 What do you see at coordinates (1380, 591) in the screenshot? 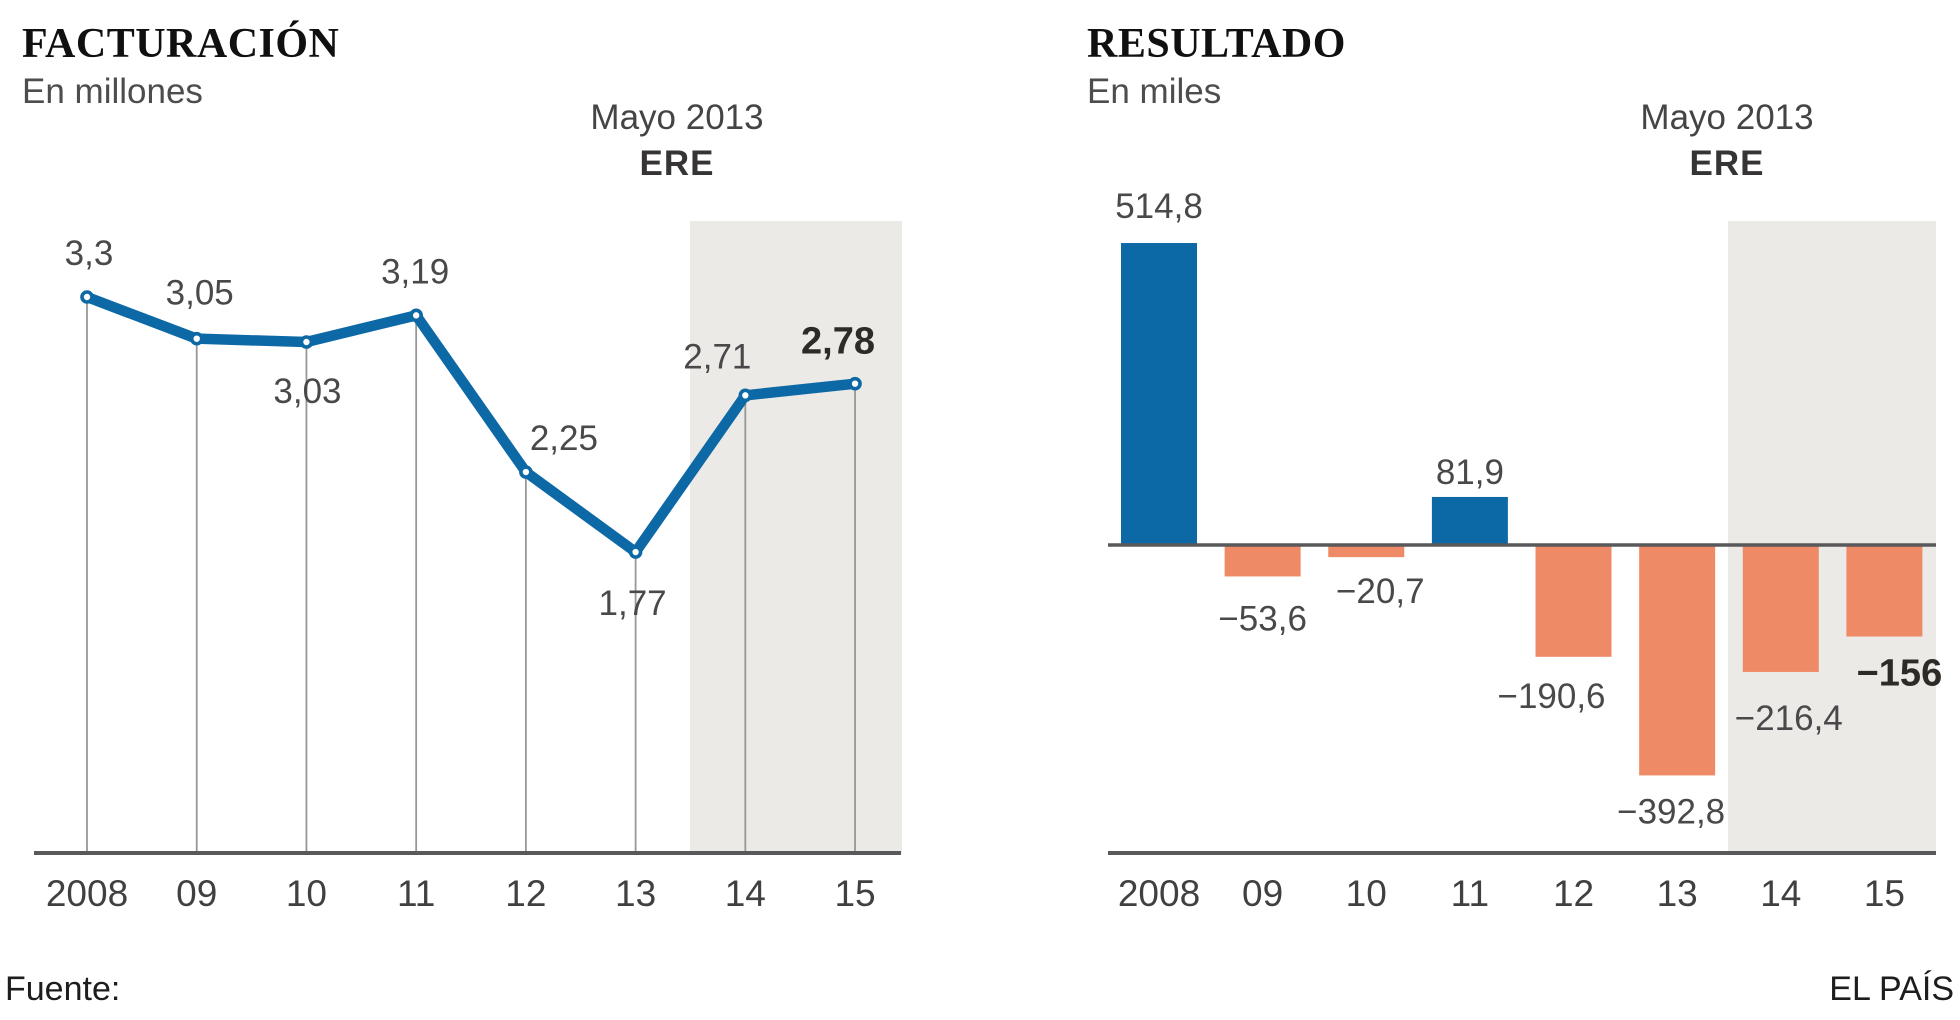
I see `value-label: −20,7` at bounding box center [1380, 591].